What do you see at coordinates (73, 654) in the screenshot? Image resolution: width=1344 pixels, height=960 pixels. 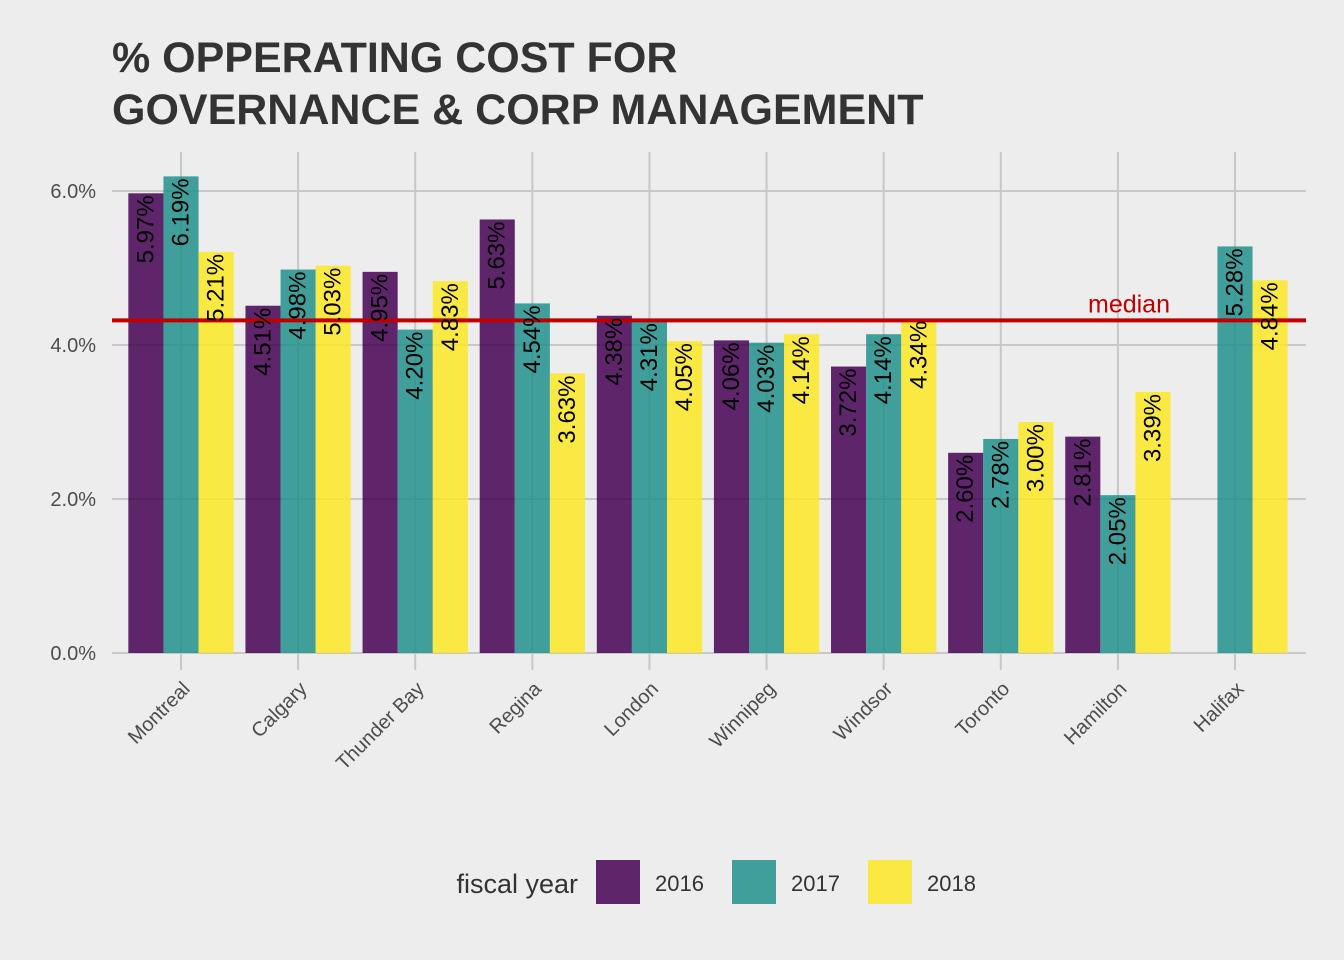 I see `y-tick-label: 0.0%` at bounding box center [73, 654].